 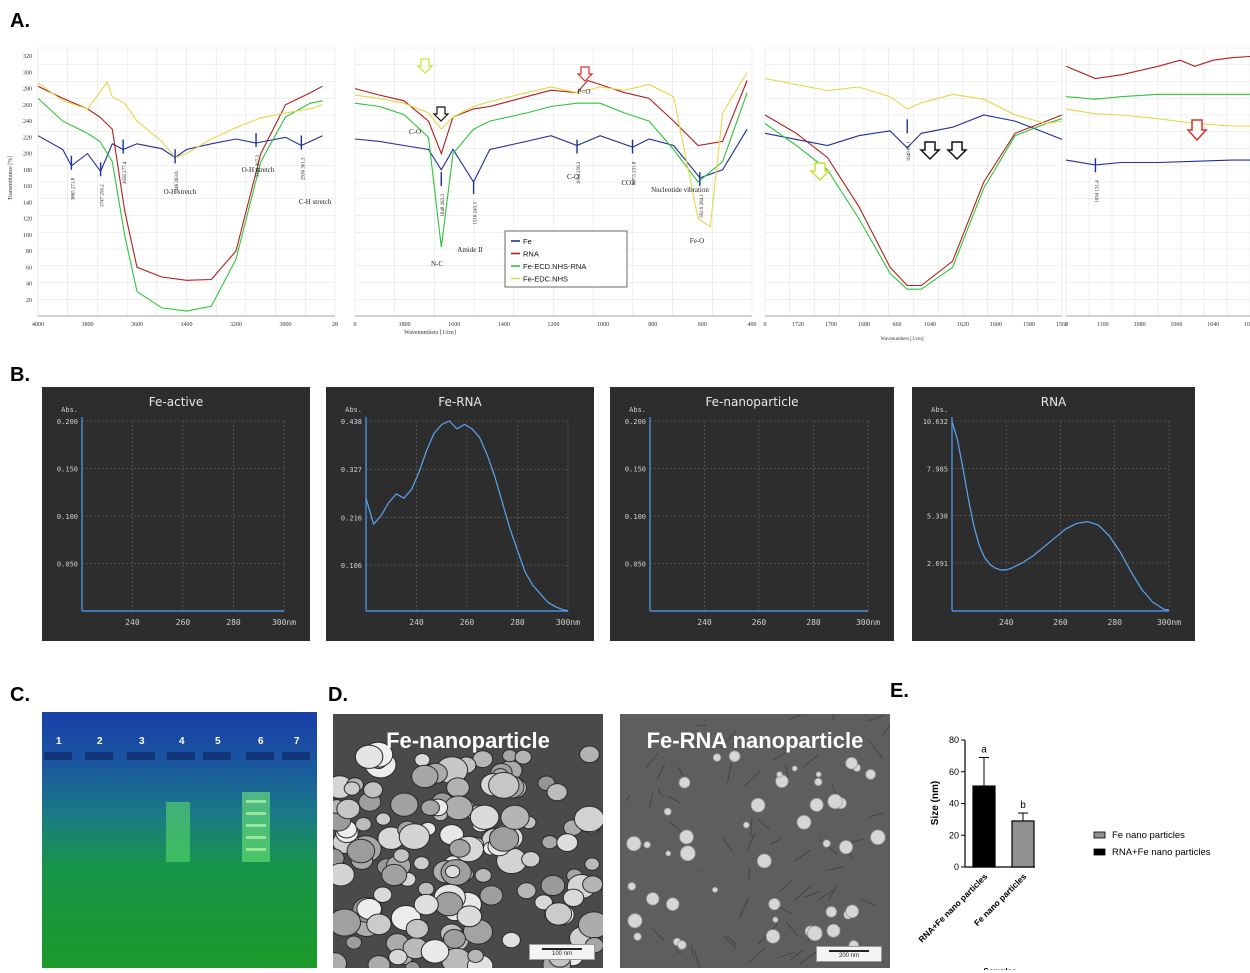 I want to click on arrow-green-icon, so click(x=820, y=171).